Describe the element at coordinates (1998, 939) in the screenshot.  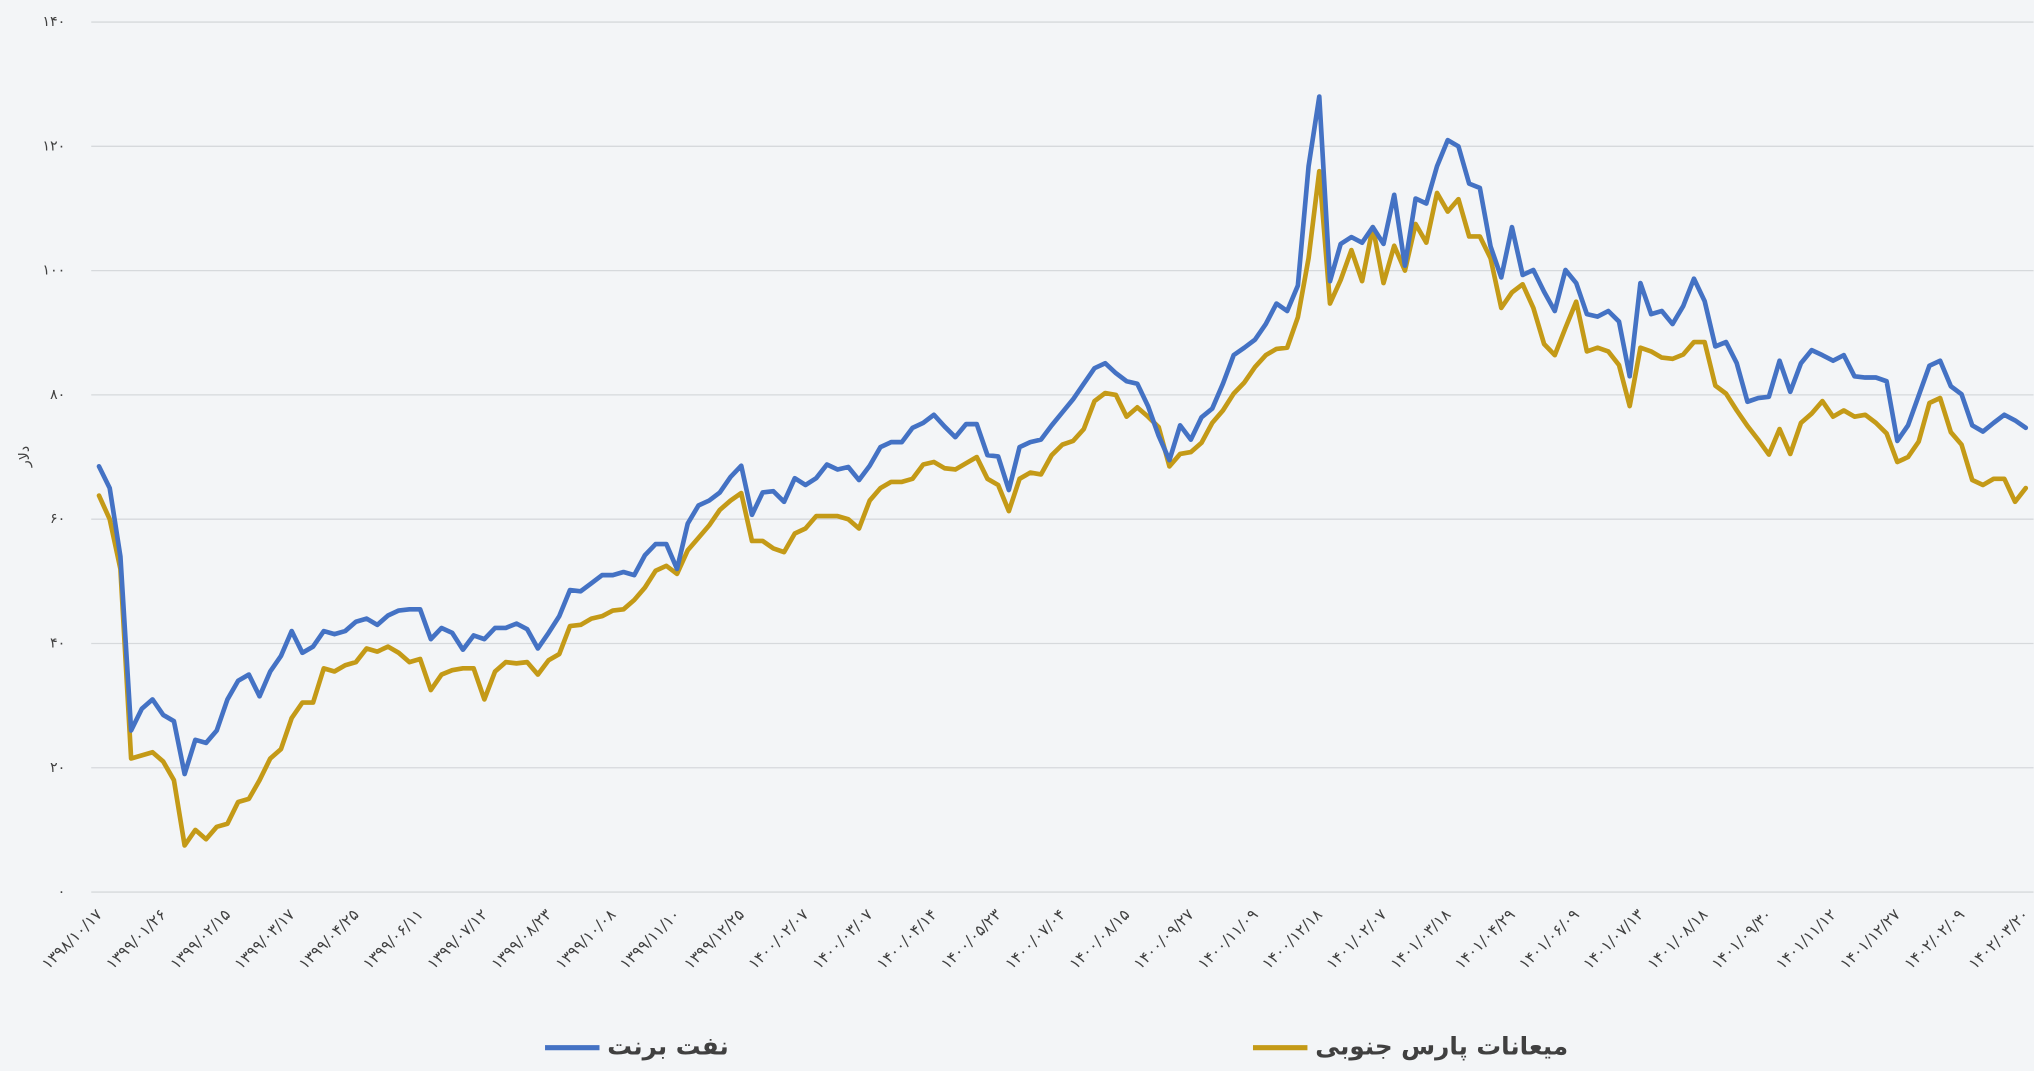
I see `x-tick-label: ۱۴۰۲/۰۳/۲۰` at that location.